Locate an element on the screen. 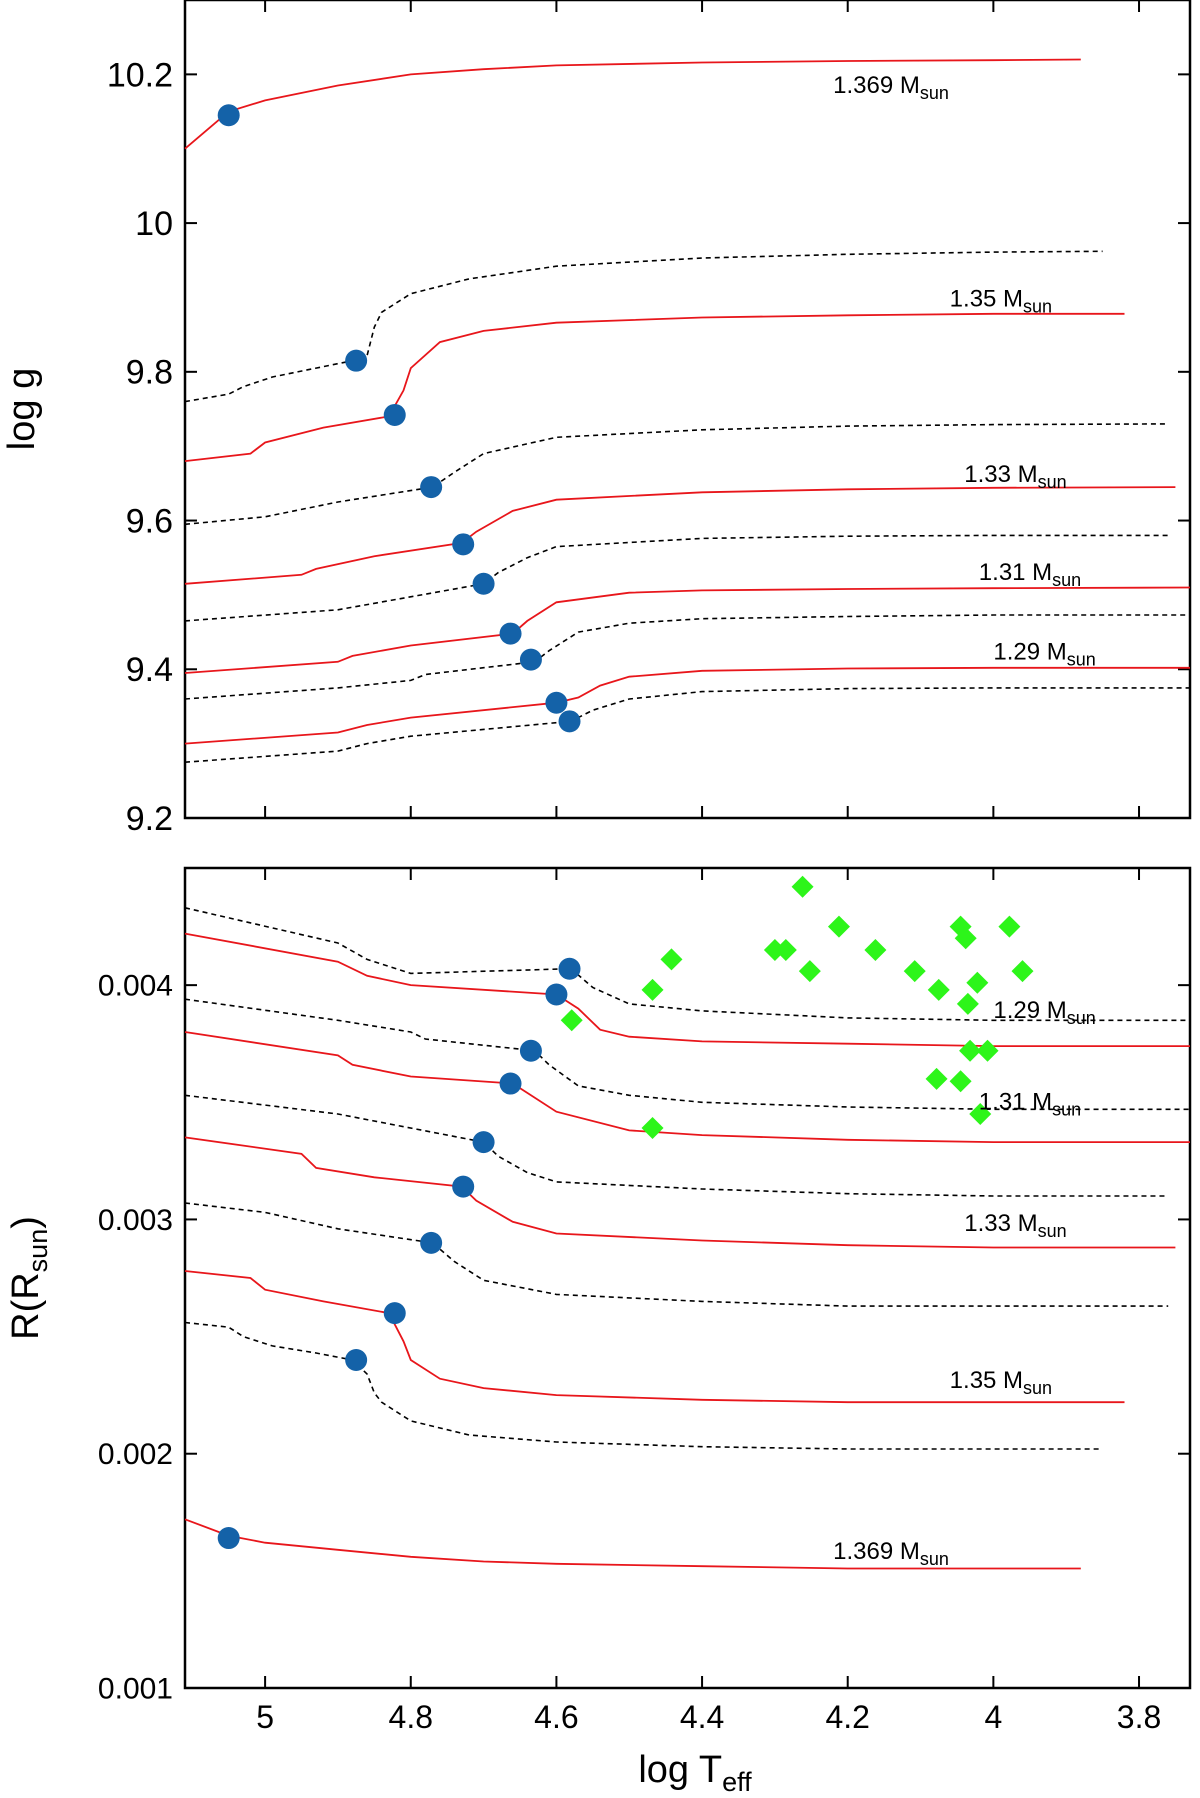 This screenshot has height=1798, width=1200. top-y-tick-label: 9.4 is located at coordinates (149, 670).